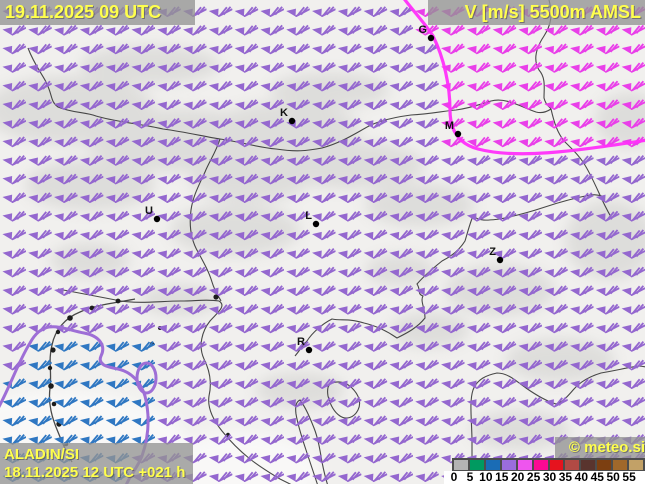  What do you see at coordinates (524, 78) in the screenshot?
I see `isotach-20-contour` at bounding box center [524, 78].